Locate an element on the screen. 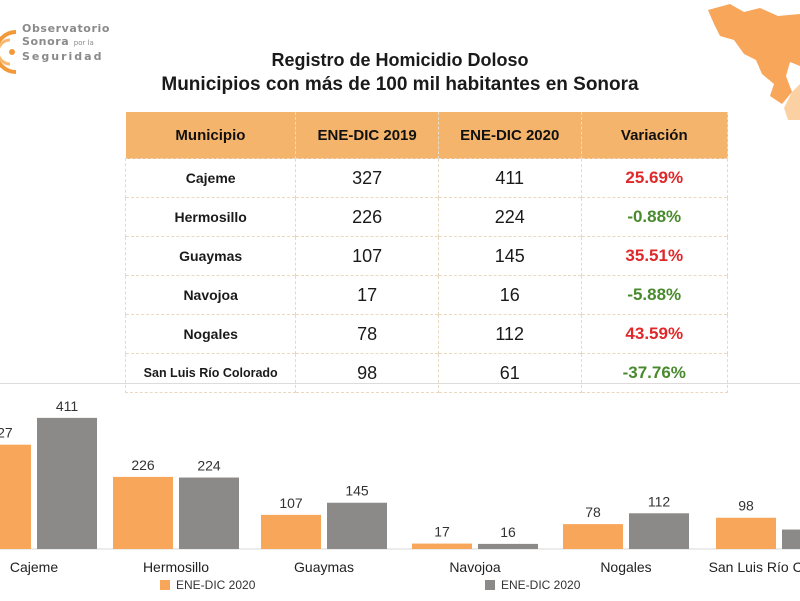 The width and height of the screenshot is (800, 601). cell-2019: 17 is located at coordinates (367, 295).